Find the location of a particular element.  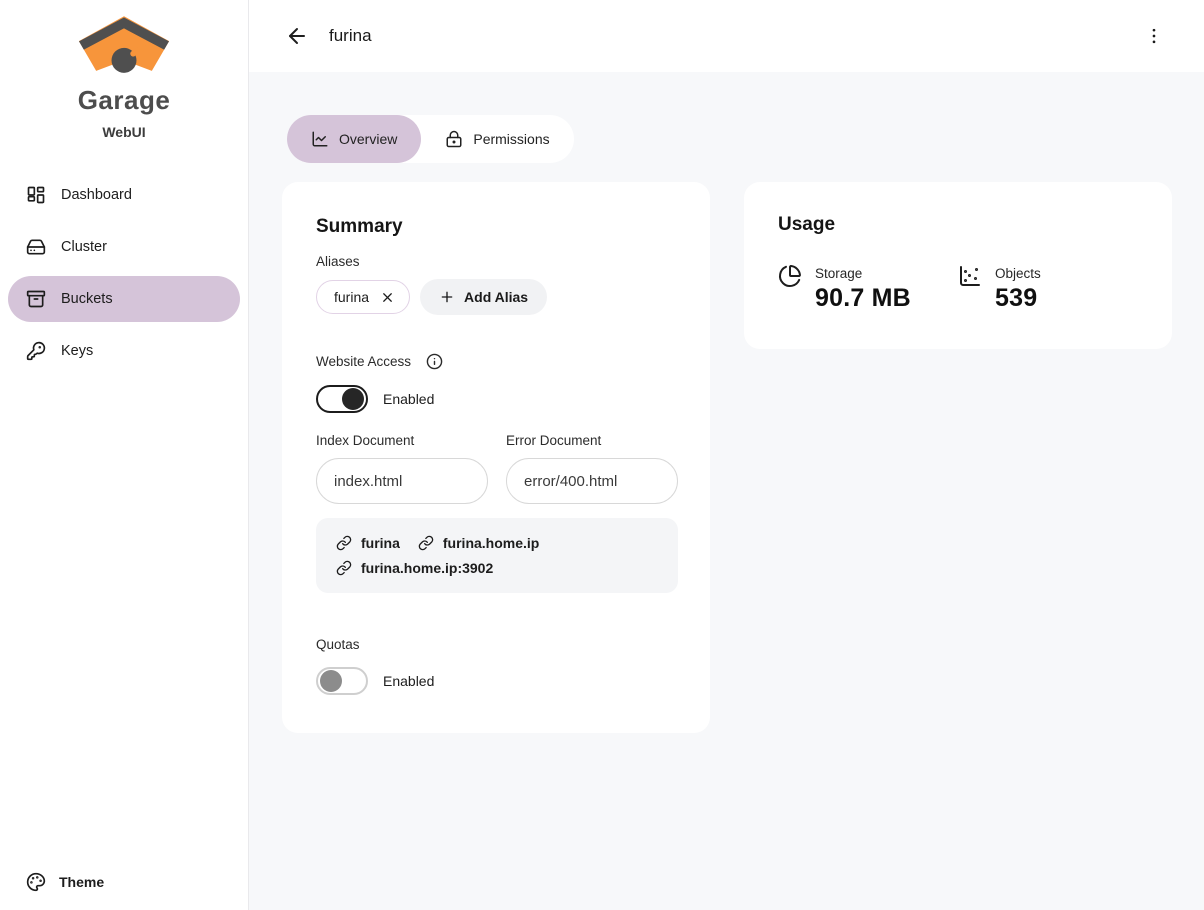

tab-label: Permissions is located at coordinates (511, 139).